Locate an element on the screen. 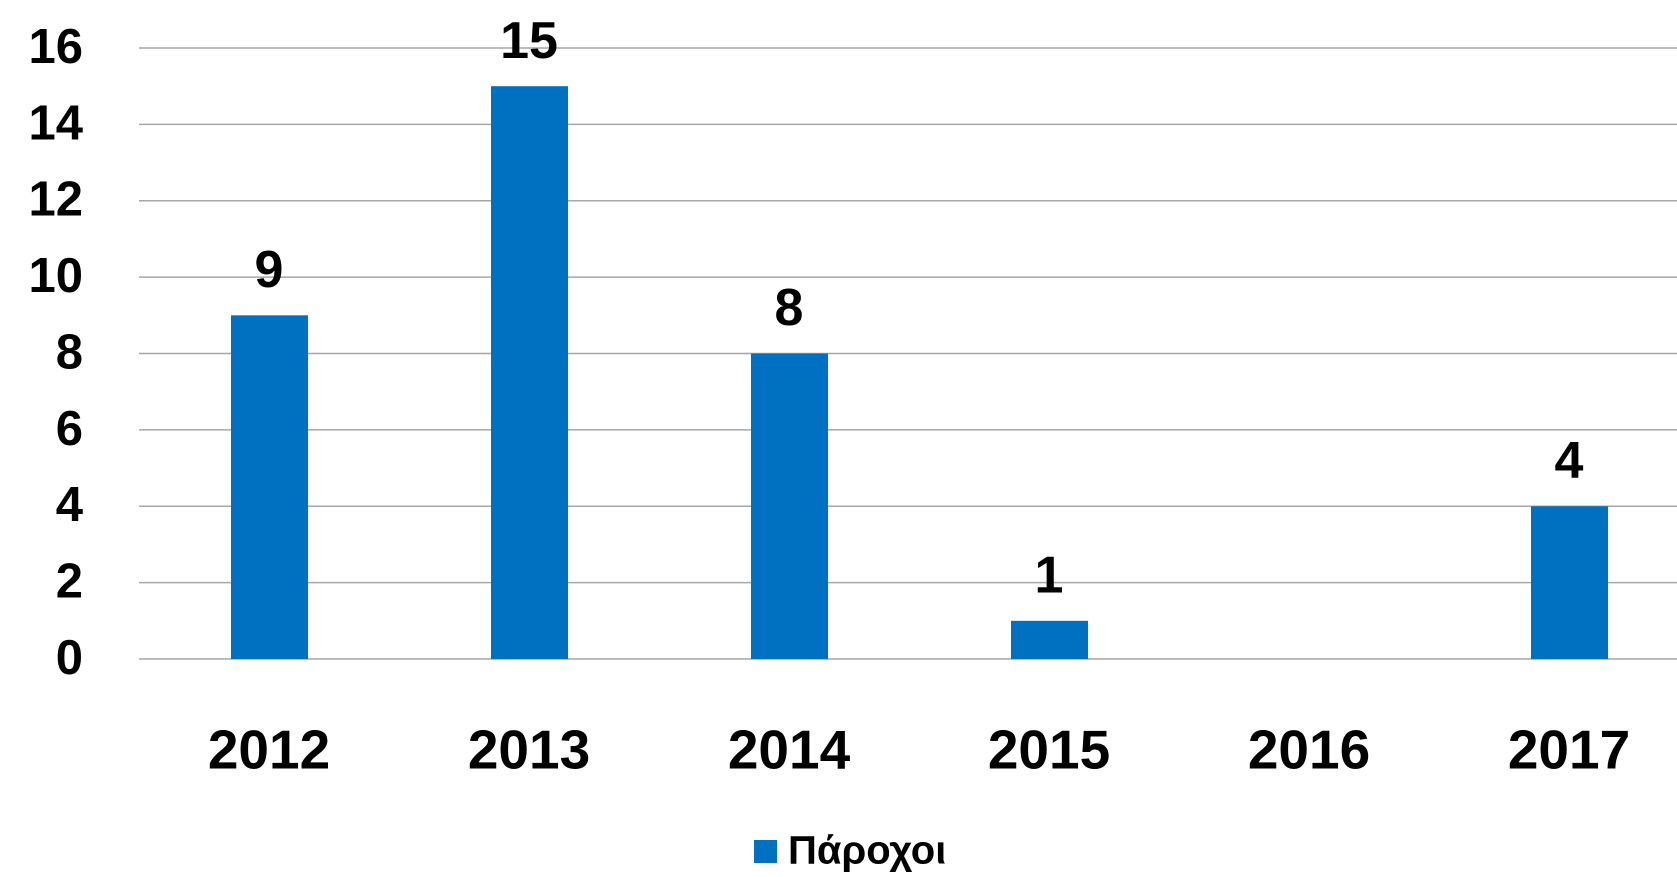  y-tick-label: 0 is located at coordinates (69, 658).